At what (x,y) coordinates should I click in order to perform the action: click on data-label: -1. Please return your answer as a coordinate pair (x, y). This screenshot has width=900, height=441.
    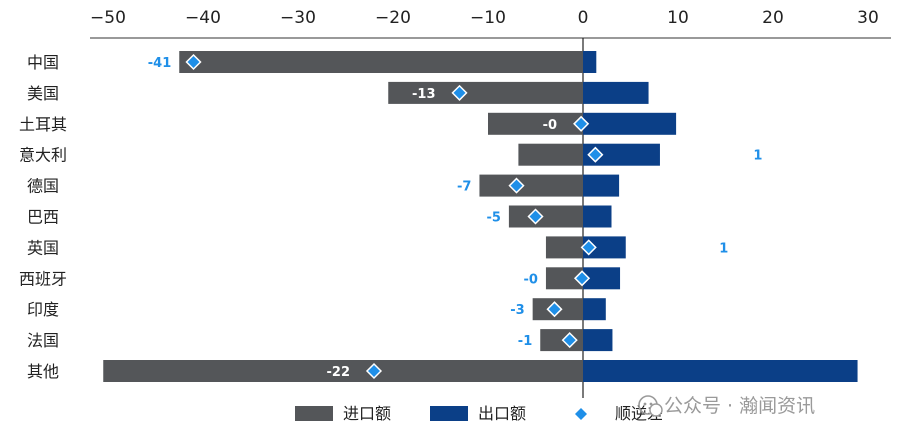
    Looking at the image, I should click on (525, 341).